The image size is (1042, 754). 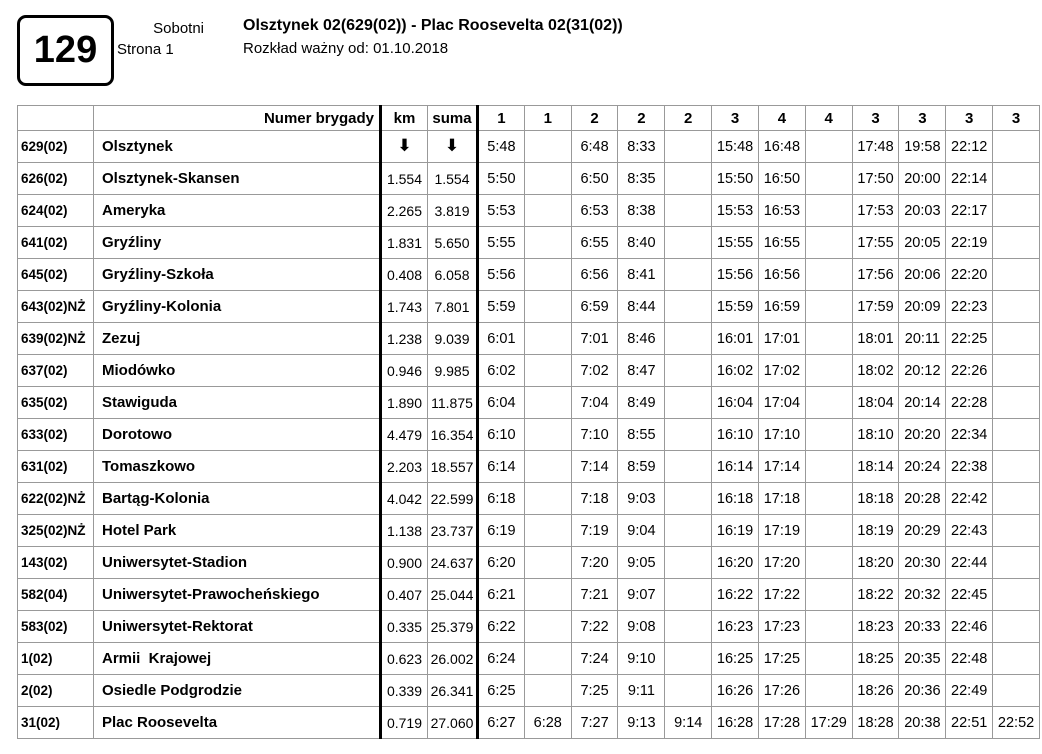 What do you see at coordinates (781, 690) in the screenshot?
I see `departure-time: 17:26` at bounding box center [781, 690].